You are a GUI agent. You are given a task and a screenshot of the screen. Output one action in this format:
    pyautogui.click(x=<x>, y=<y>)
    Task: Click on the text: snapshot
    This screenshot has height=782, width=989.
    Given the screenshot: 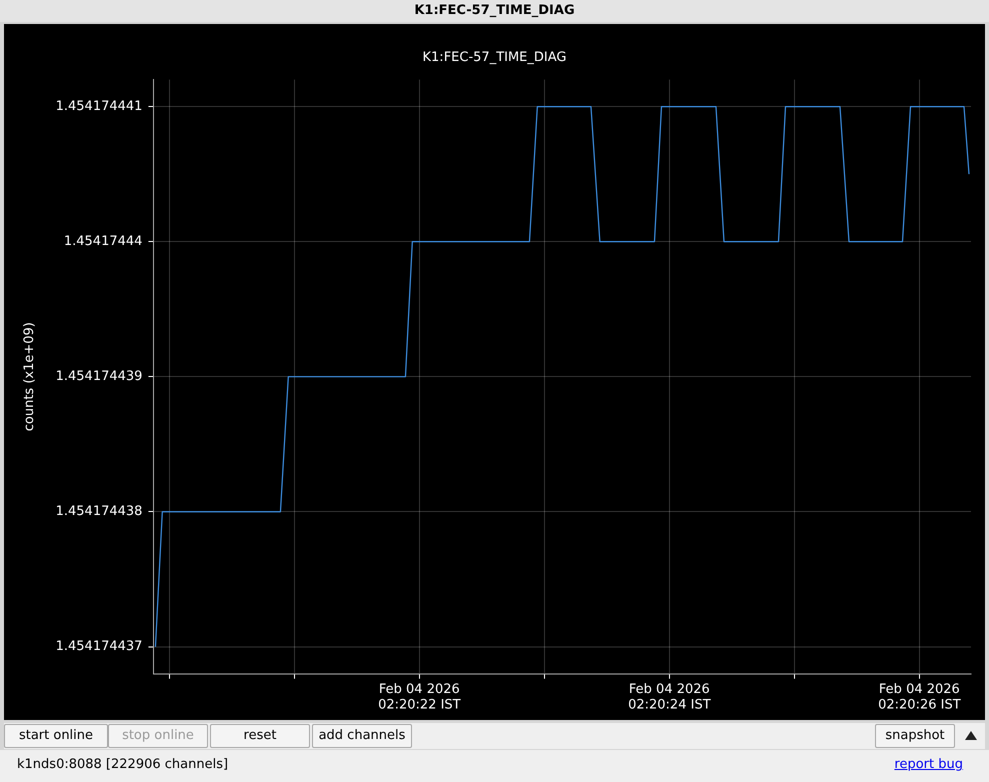 What is the action you would take?
    pyautogui.click(x=915, y=736)
    